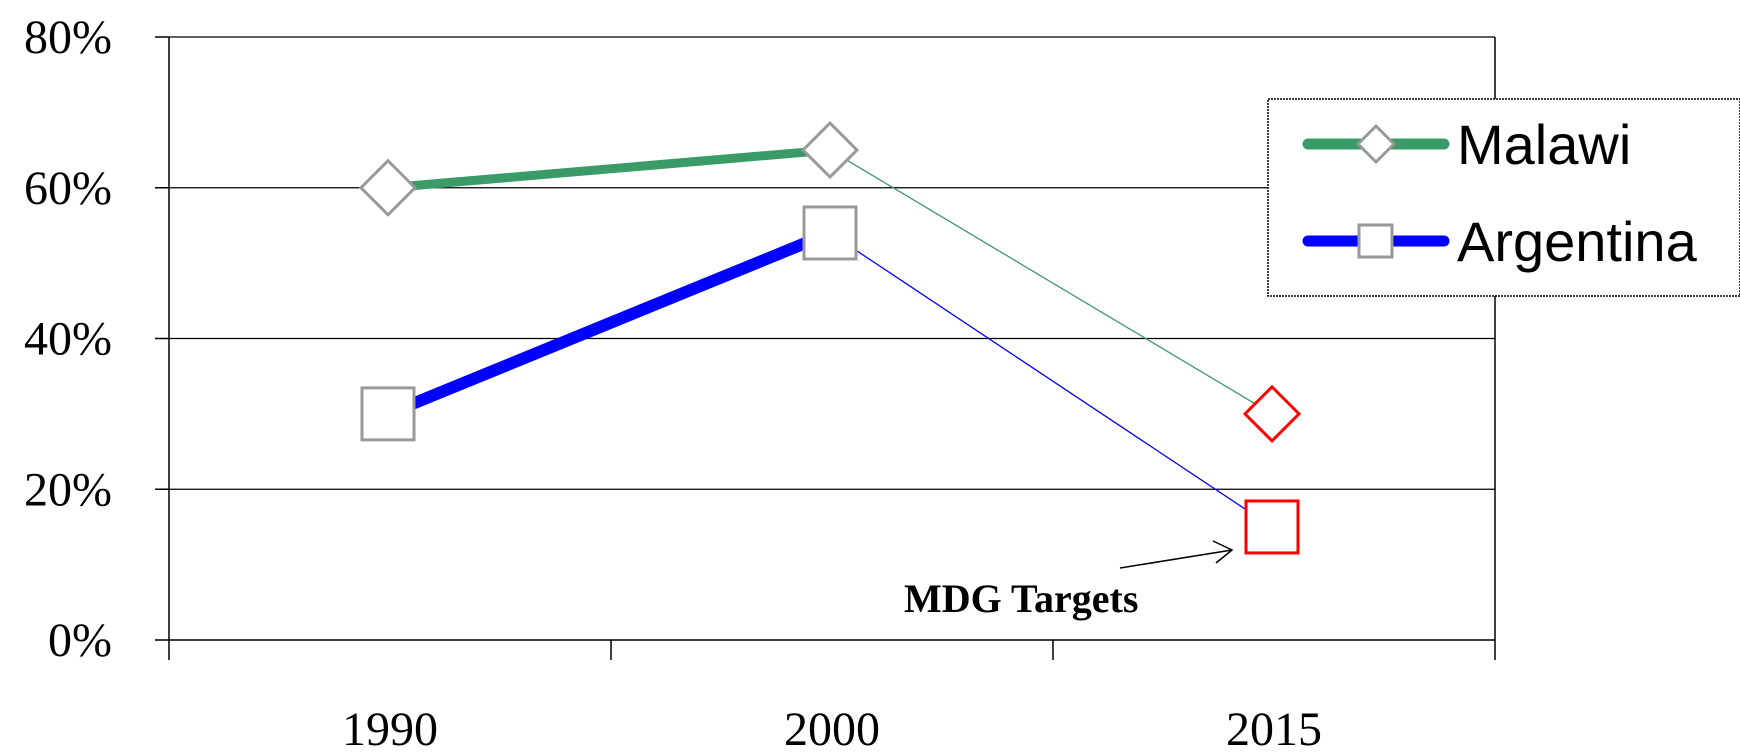  What do you see at coordinates (1272, 527) in the screenshot?
I see `target-square-marker` at bounding box center [1272, 527].